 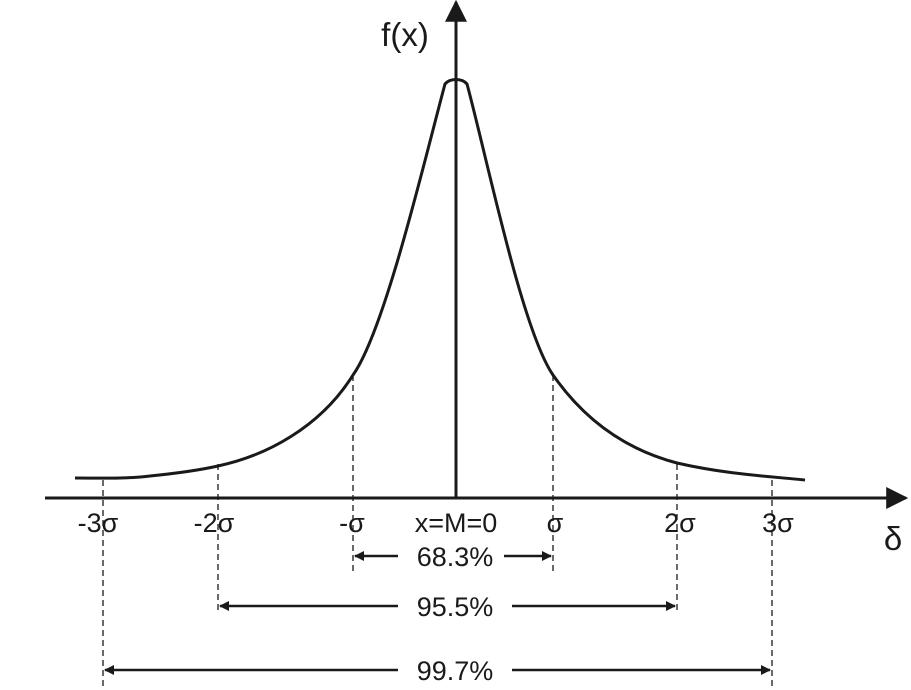 I want to click on tick-label-3-sigma: 3σ, so click(x=778, y=523).